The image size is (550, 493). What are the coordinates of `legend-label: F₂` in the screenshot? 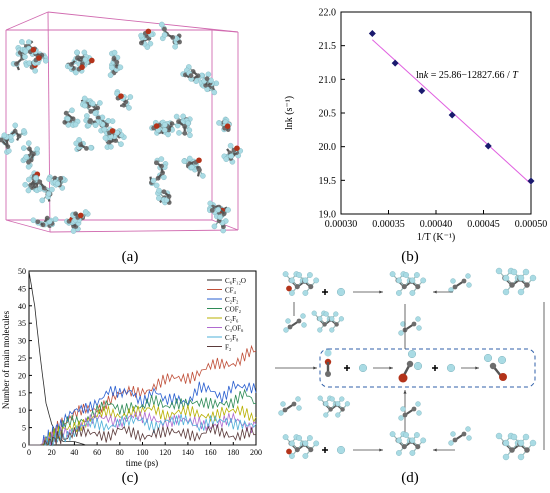 It's located at (228, 348).